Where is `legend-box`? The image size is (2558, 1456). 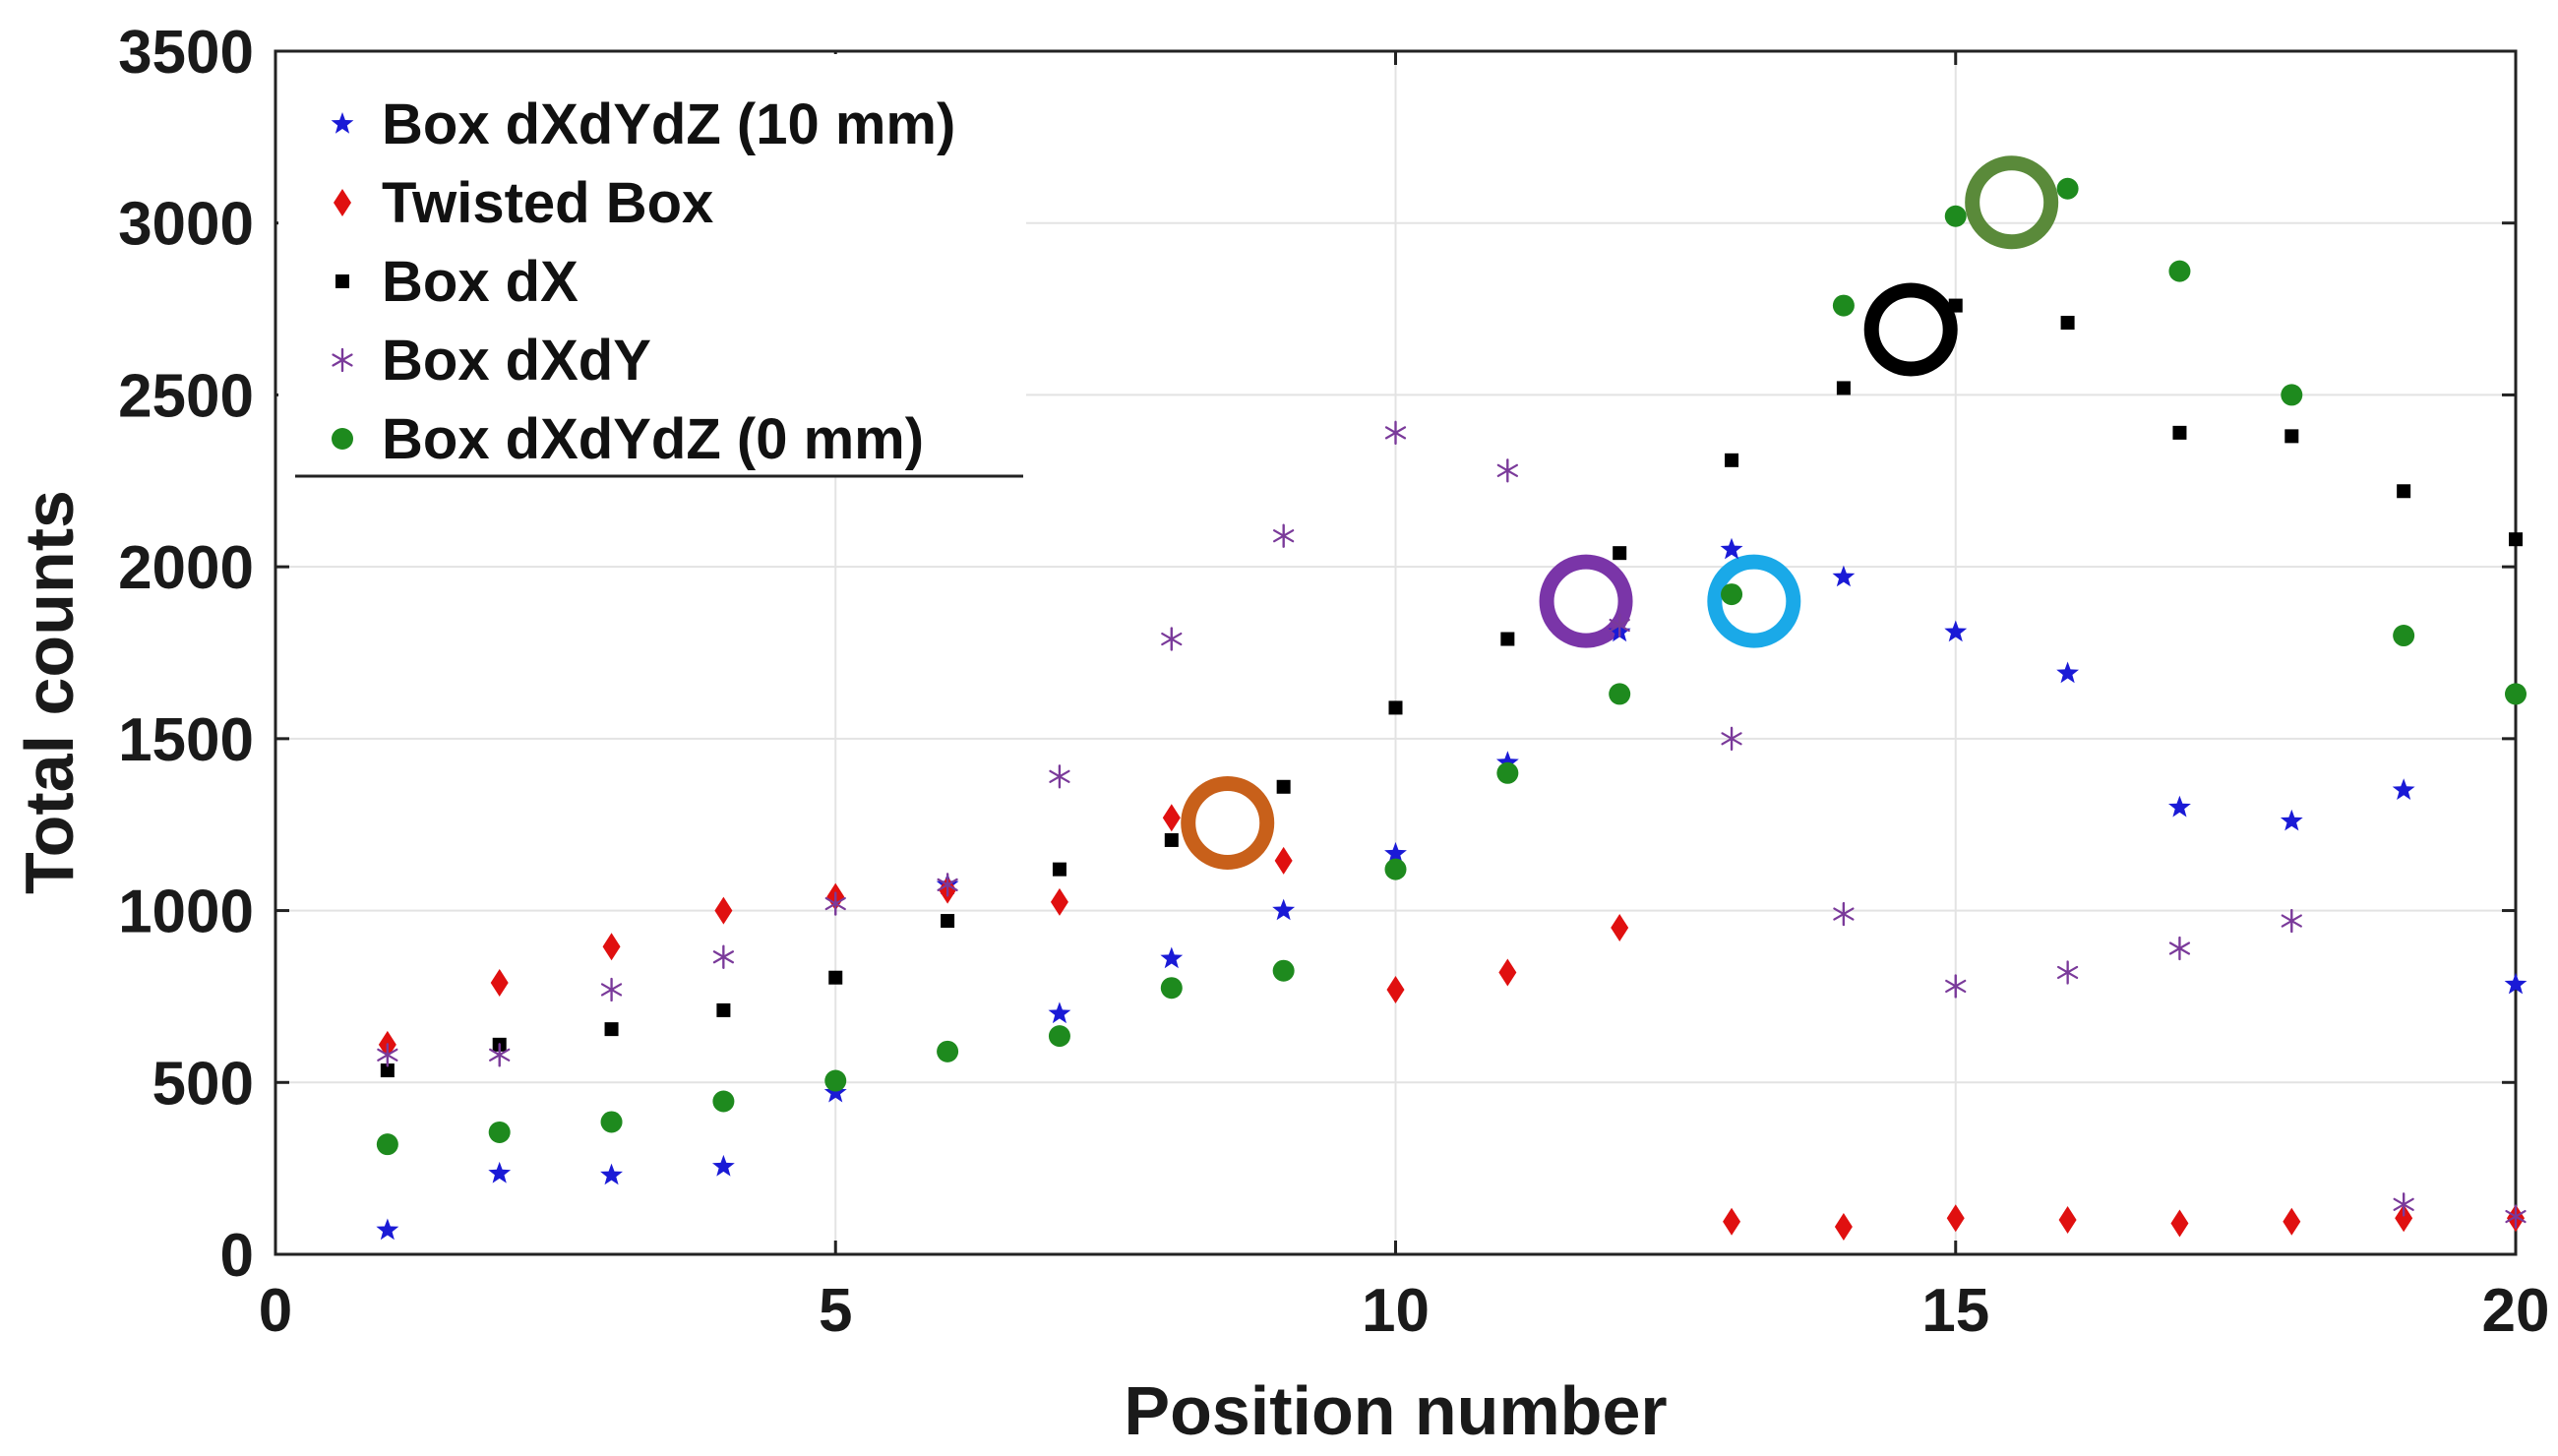 legend-box is located at coordinates (652, 265).